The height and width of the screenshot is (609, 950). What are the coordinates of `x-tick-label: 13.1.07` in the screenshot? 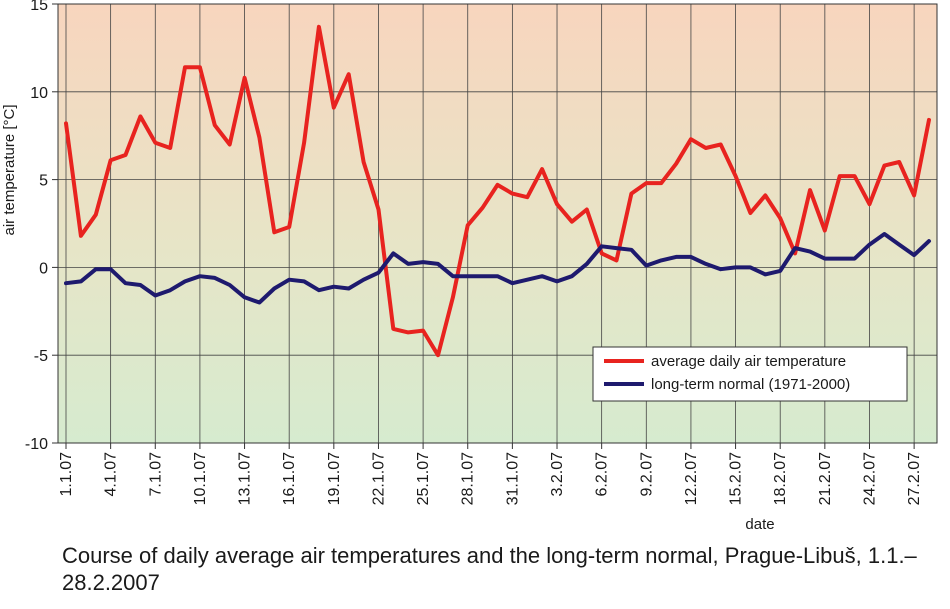 It's located at (245, 478).